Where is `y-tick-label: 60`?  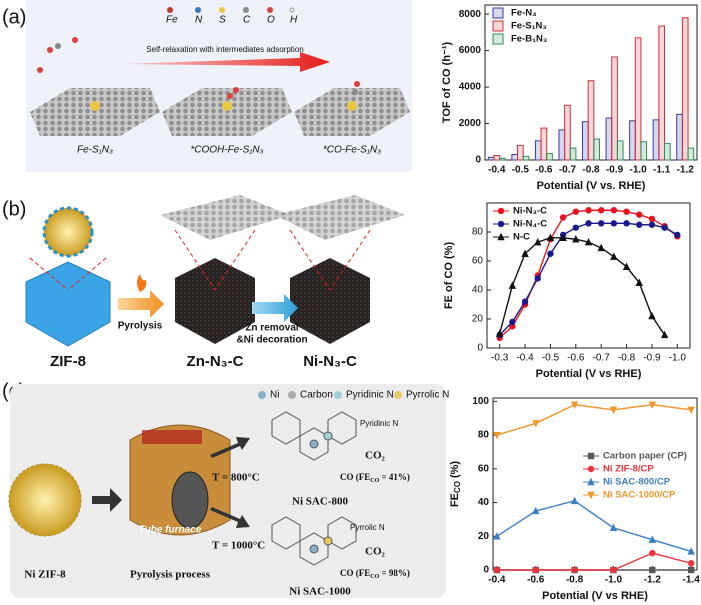 y-tick-label: 60 is located at coordinates (478, 261).